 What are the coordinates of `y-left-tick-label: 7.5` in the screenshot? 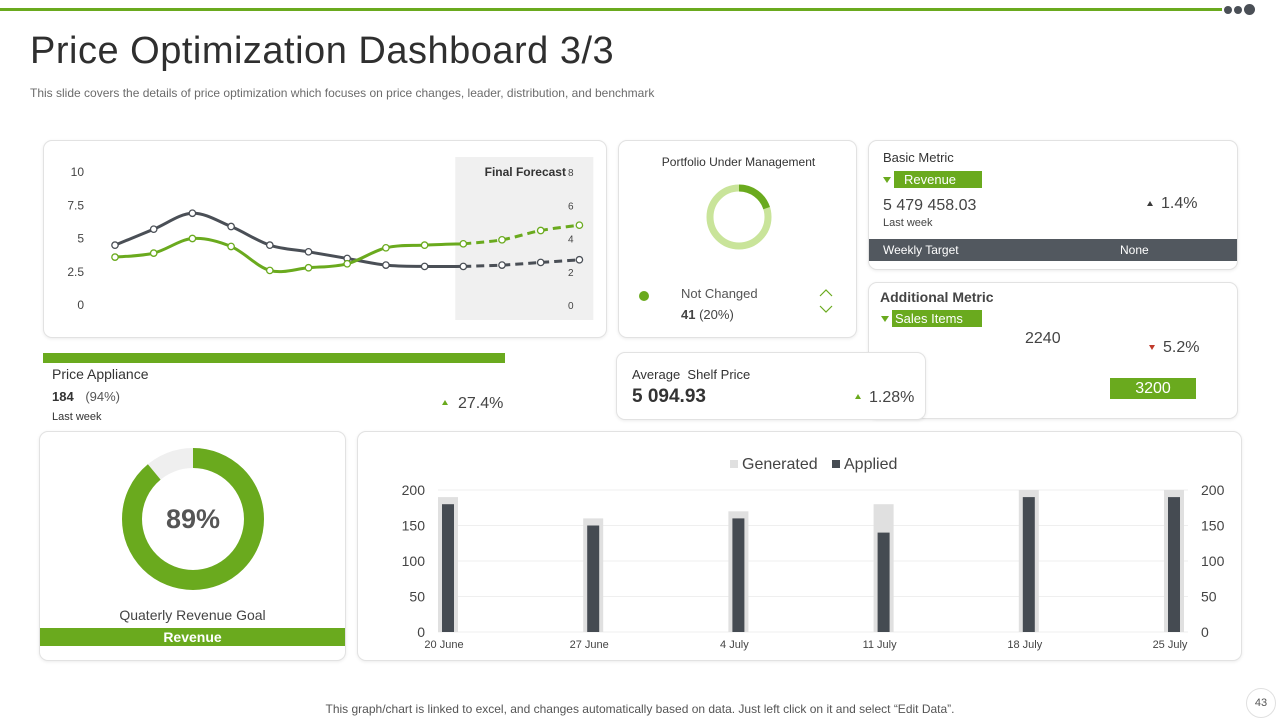 It's located at (75, 205).